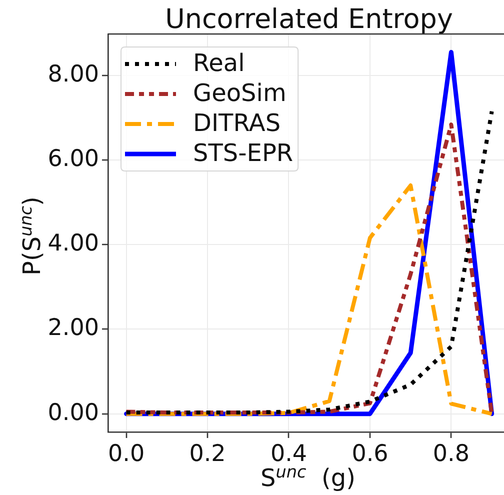  I want to click on y-tick-label: 0.00, so click(73, 413).